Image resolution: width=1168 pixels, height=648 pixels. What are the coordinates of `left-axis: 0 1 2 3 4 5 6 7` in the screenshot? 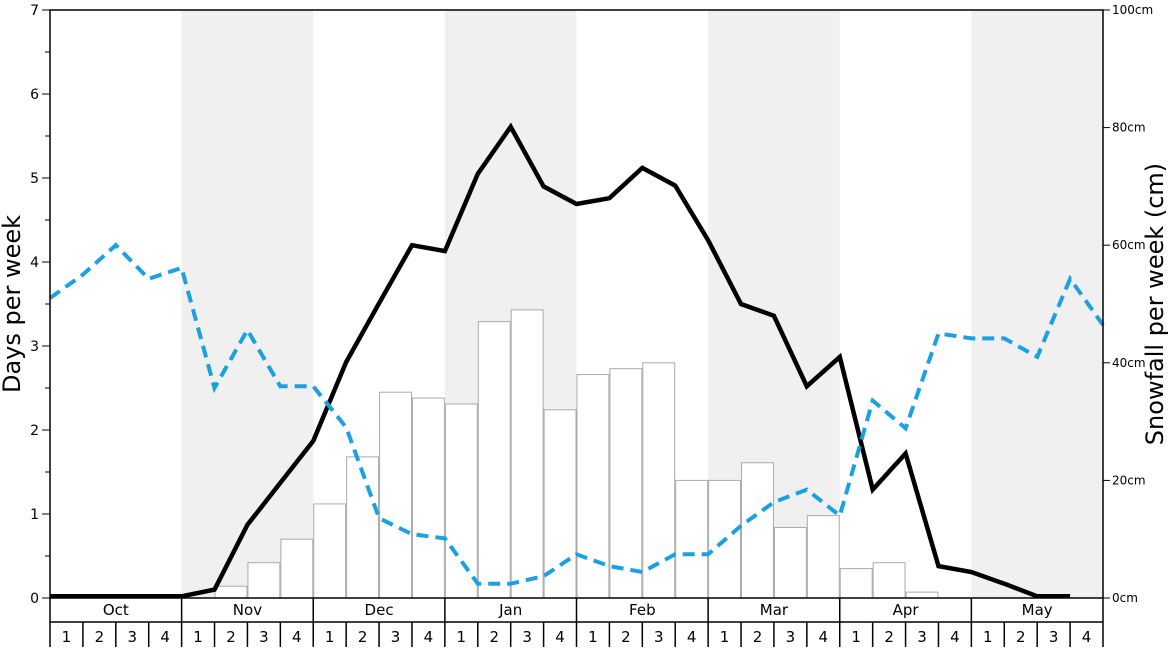 It's located at (40, 305).